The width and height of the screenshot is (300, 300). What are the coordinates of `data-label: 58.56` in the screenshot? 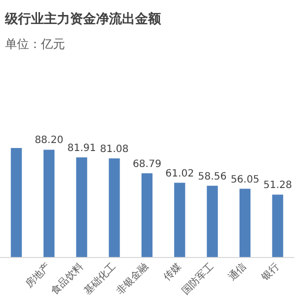 It's located at (212, 176).